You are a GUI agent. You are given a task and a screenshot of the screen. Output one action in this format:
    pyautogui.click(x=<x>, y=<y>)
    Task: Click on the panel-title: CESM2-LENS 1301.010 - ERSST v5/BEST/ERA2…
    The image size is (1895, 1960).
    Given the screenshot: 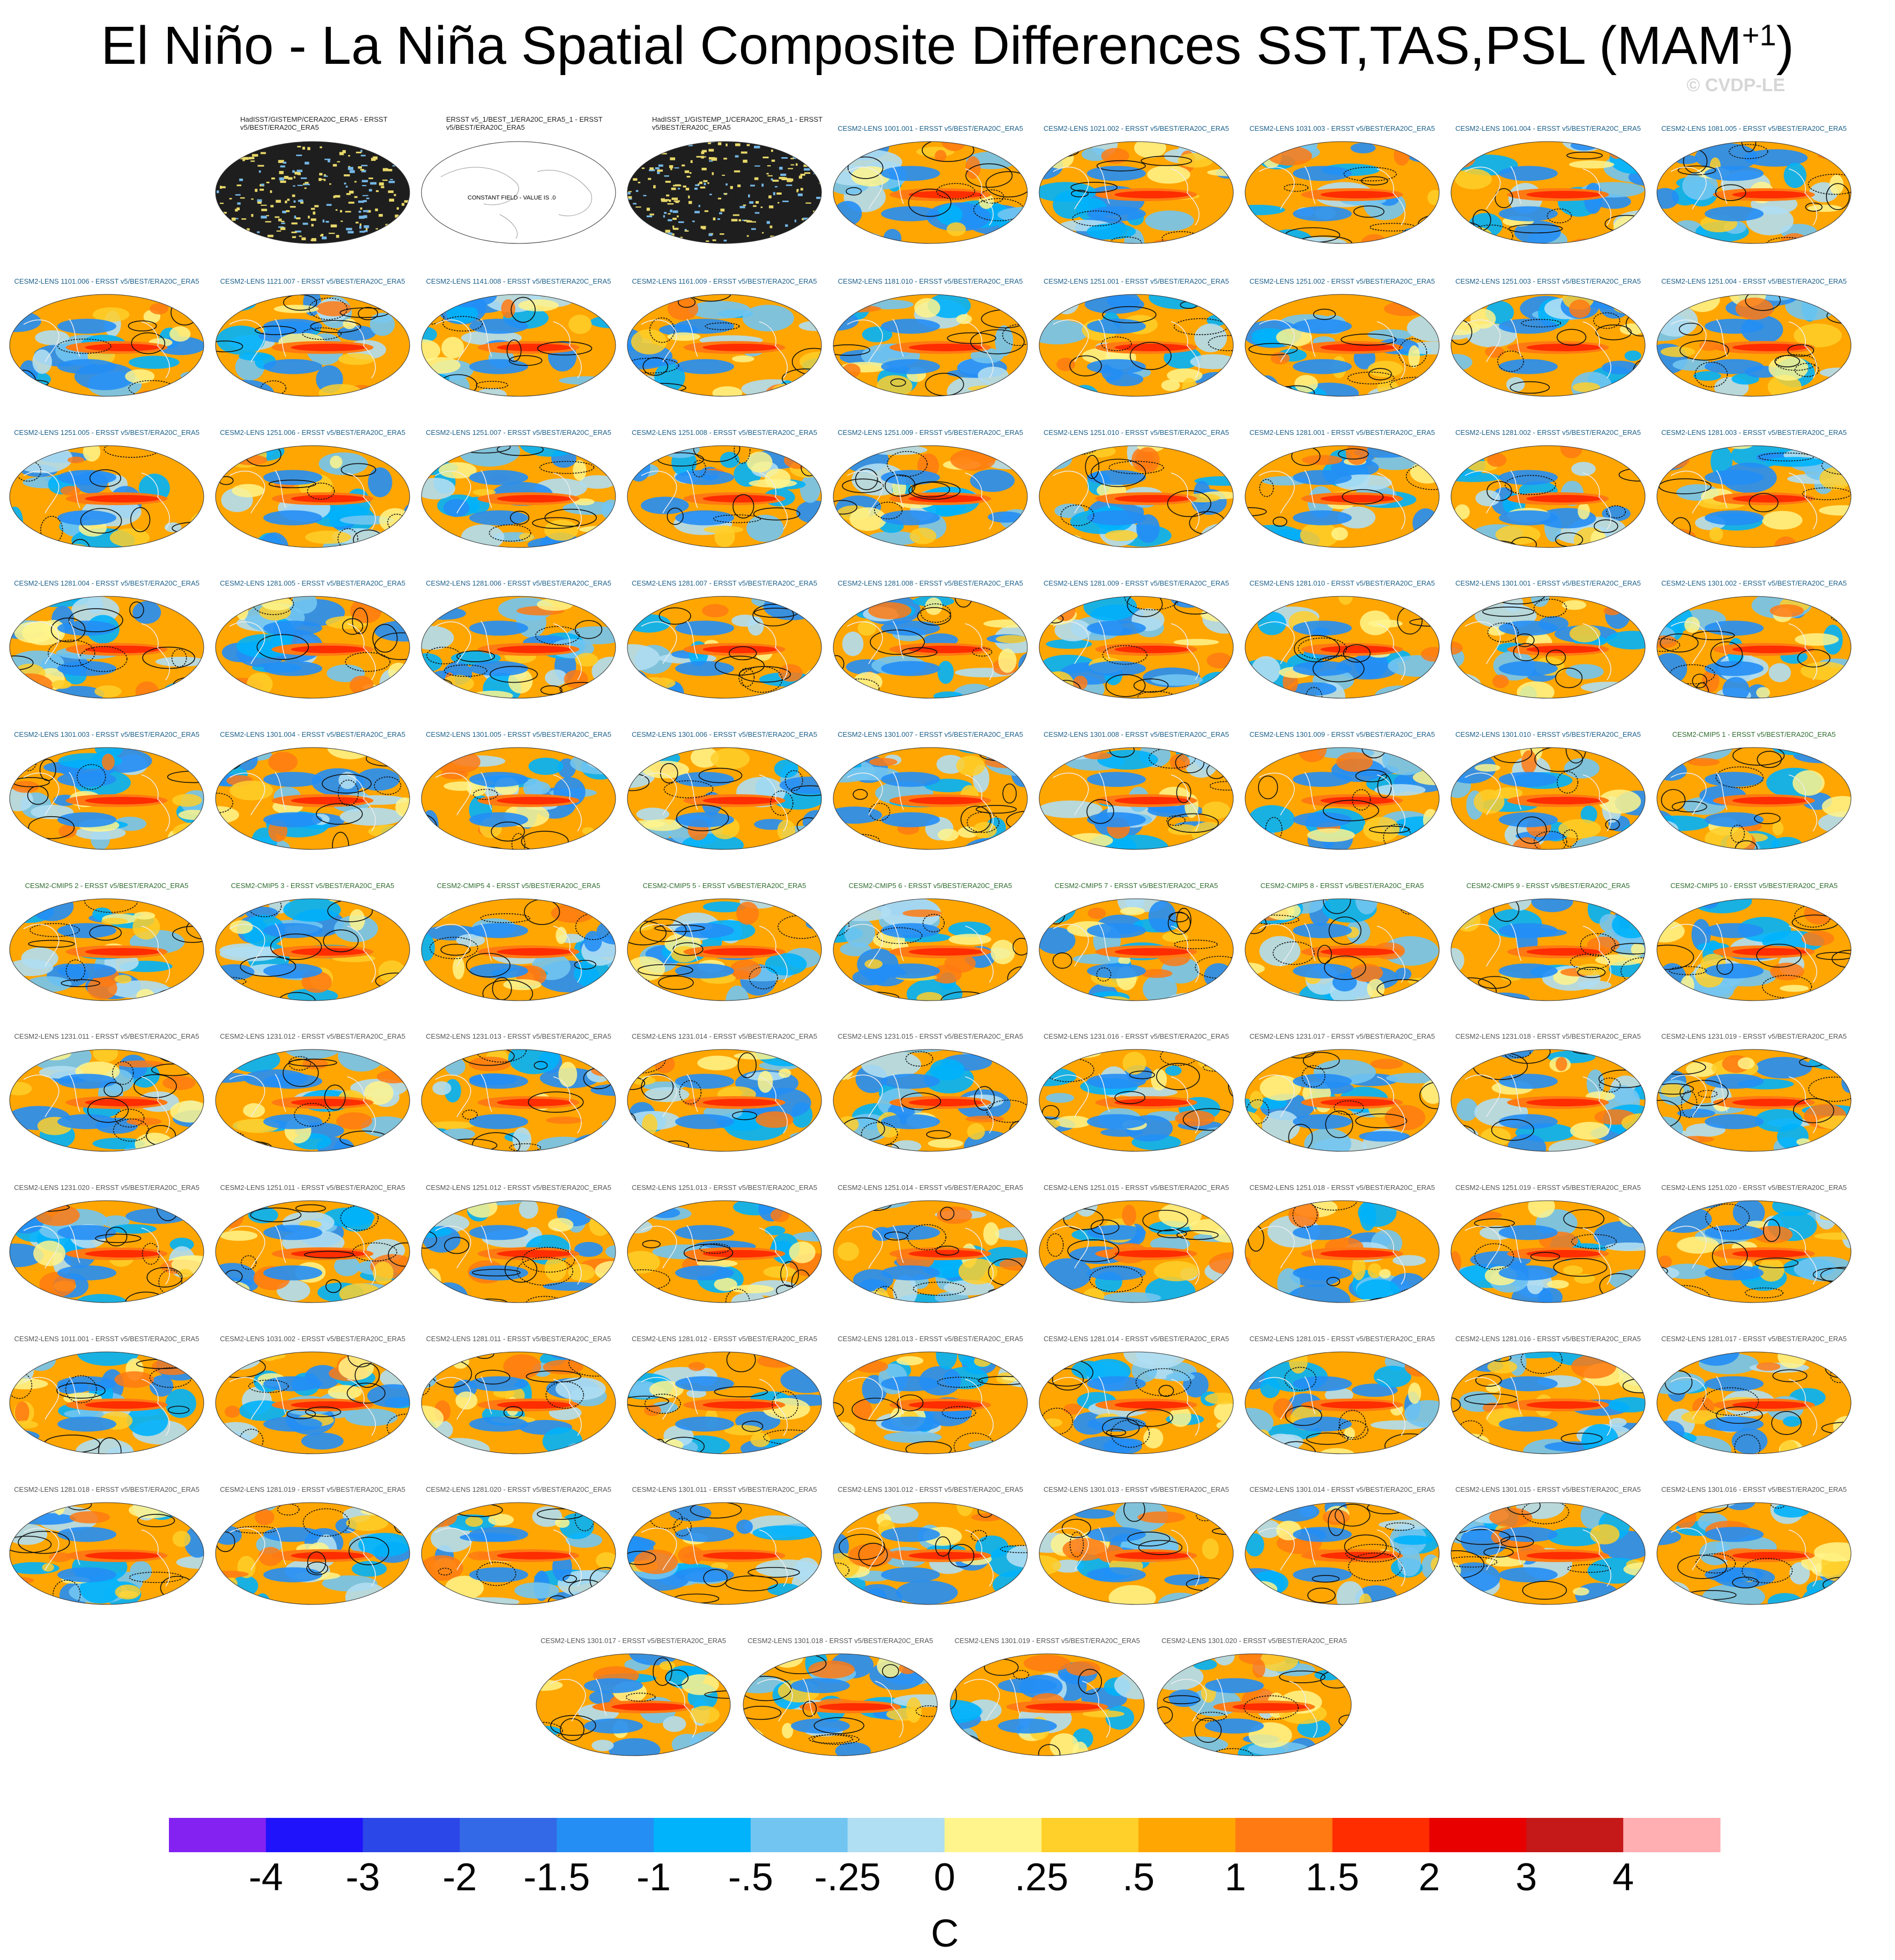 What is the action you would take?
    pyautogui.click(x=1548, y=734)
    